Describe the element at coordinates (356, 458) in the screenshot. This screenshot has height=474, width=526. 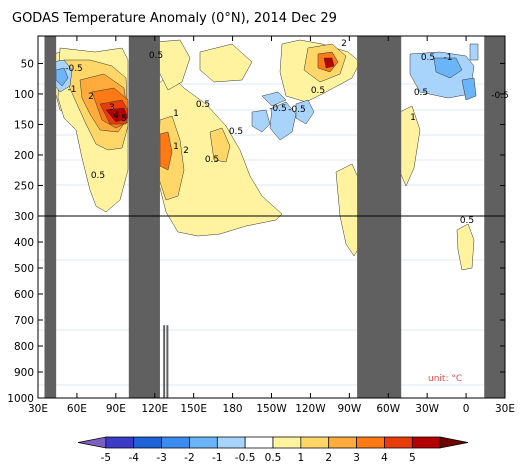
I see `colorbar-label: 3` at that location.